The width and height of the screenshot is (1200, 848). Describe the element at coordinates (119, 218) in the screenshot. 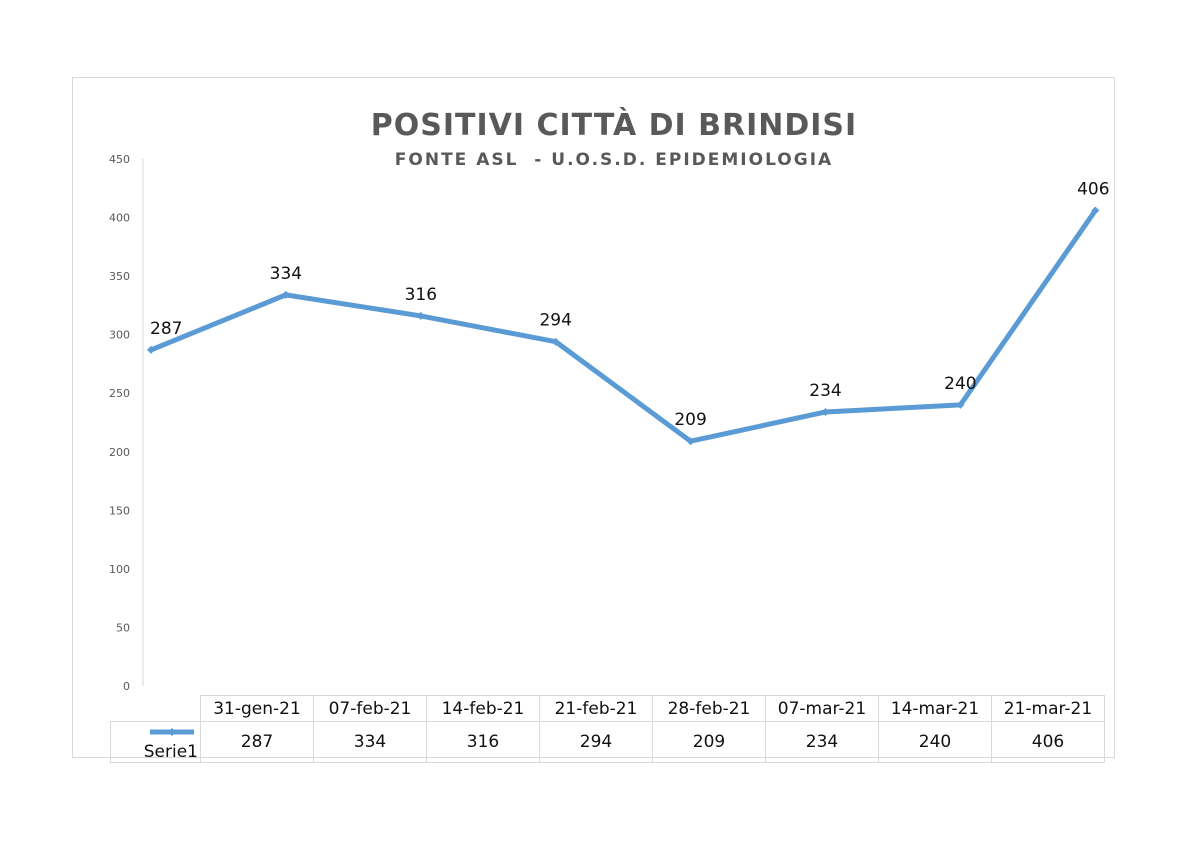

I see `y-tick-label: 400` at that location.